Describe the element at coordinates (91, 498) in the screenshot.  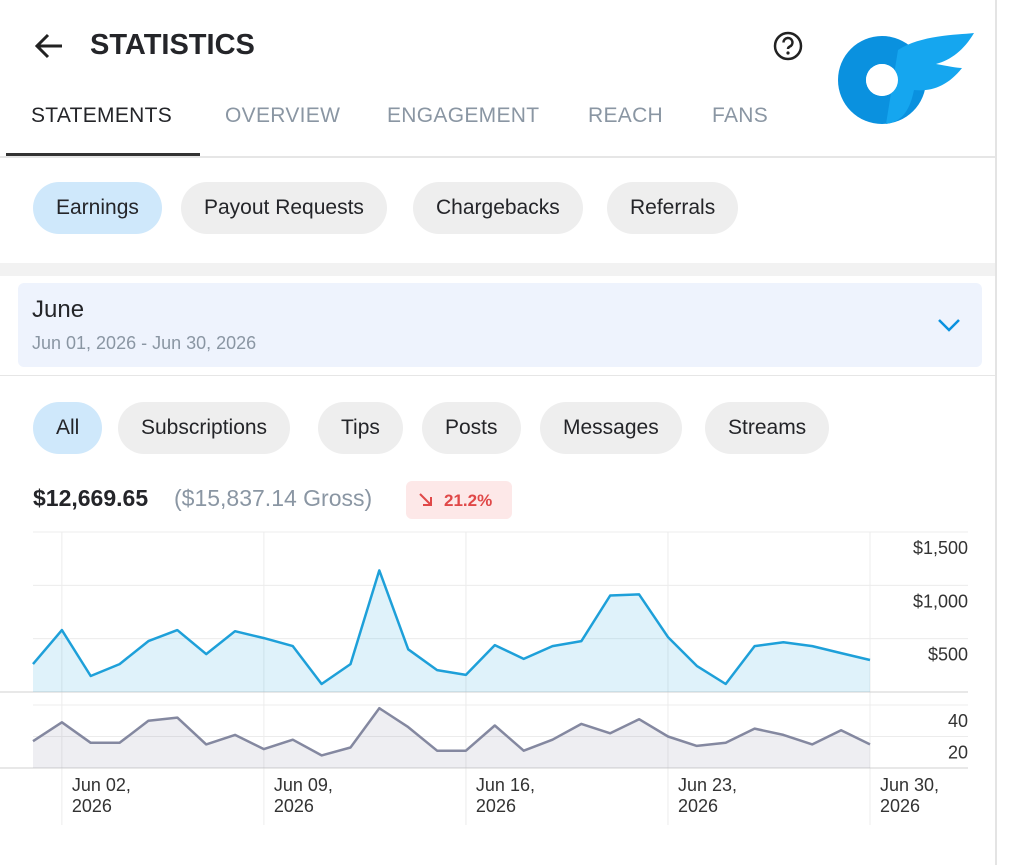
I see `net-total: $12,669.65` at that location.